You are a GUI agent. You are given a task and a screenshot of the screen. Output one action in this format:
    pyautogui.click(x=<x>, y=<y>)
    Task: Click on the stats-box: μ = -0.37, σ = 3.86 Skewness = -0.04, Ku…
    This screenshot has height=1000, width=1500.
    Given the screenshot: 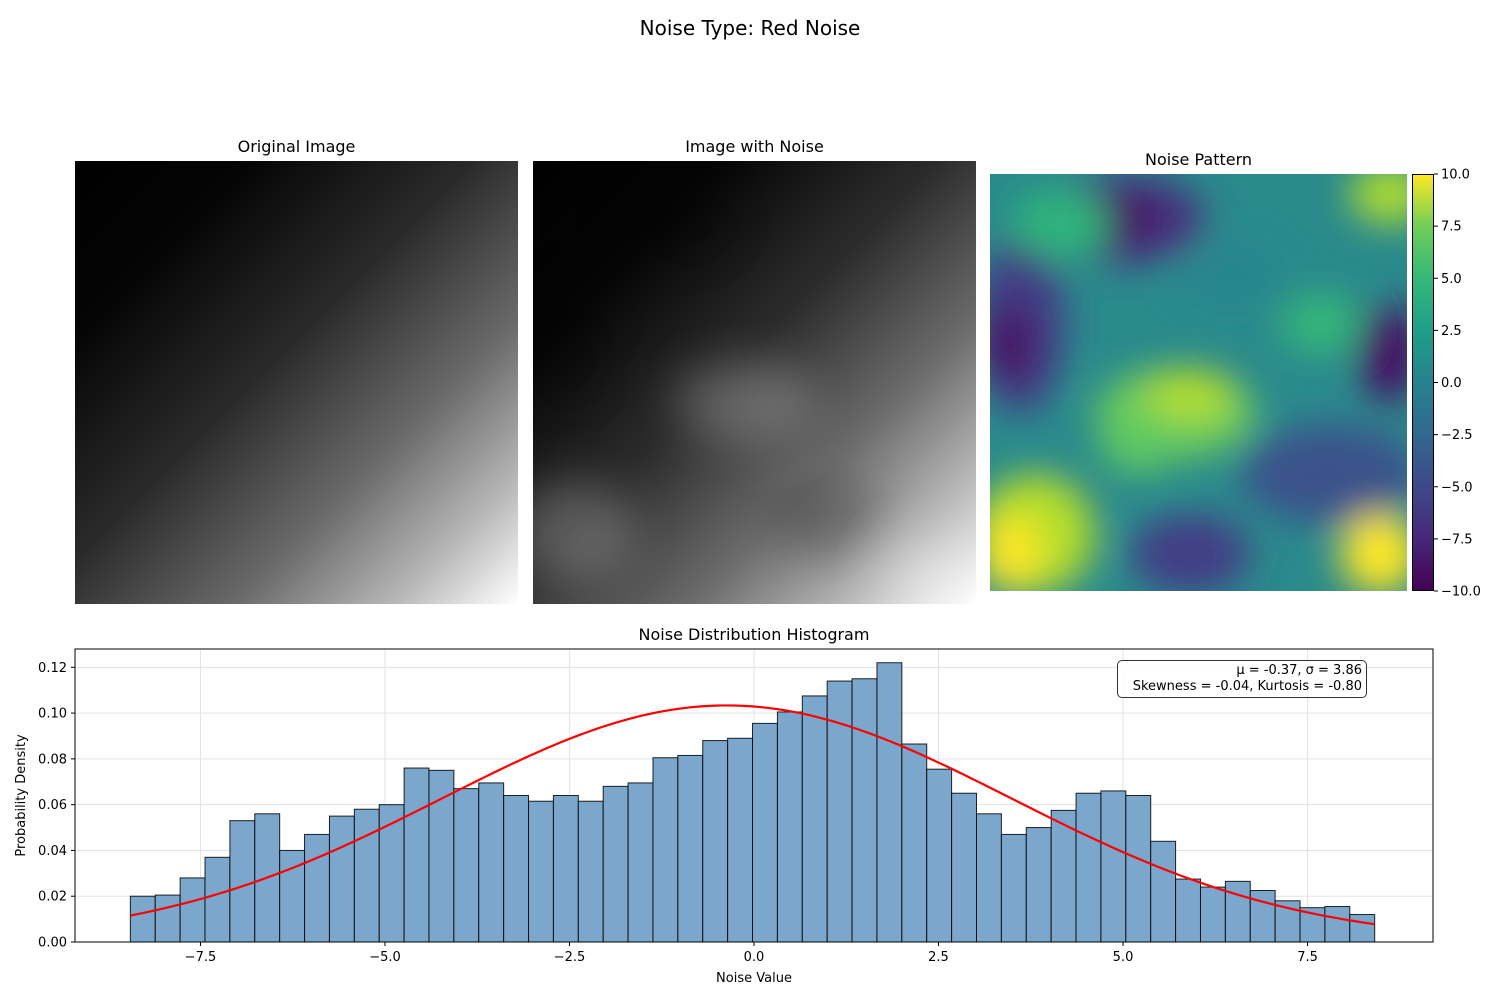 What is the action you would take?
    pyautogui.click(x=1242, y=679)
    